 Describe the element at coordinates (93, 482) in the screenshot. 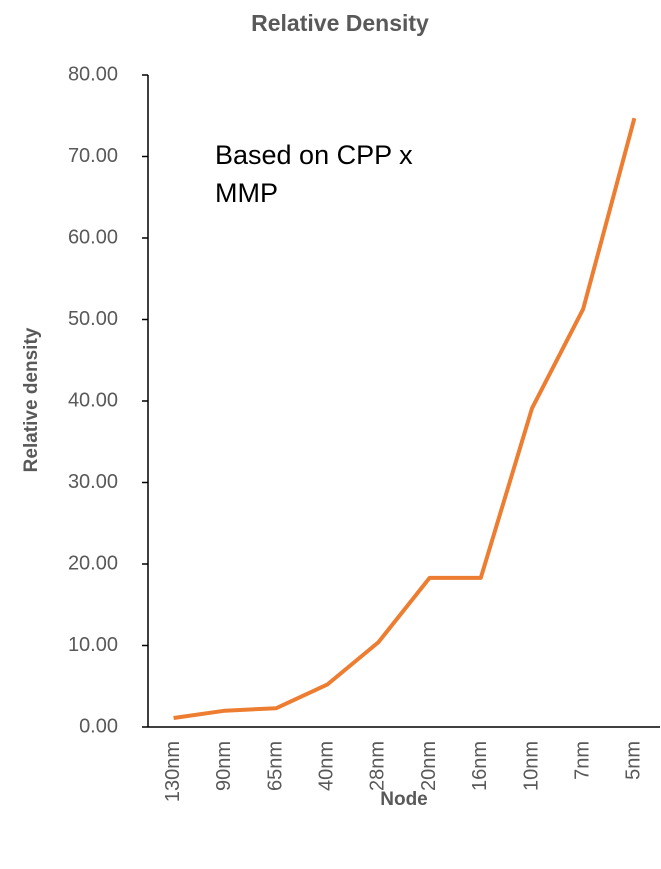

I see `y-tick-label: 30.00` at that location.